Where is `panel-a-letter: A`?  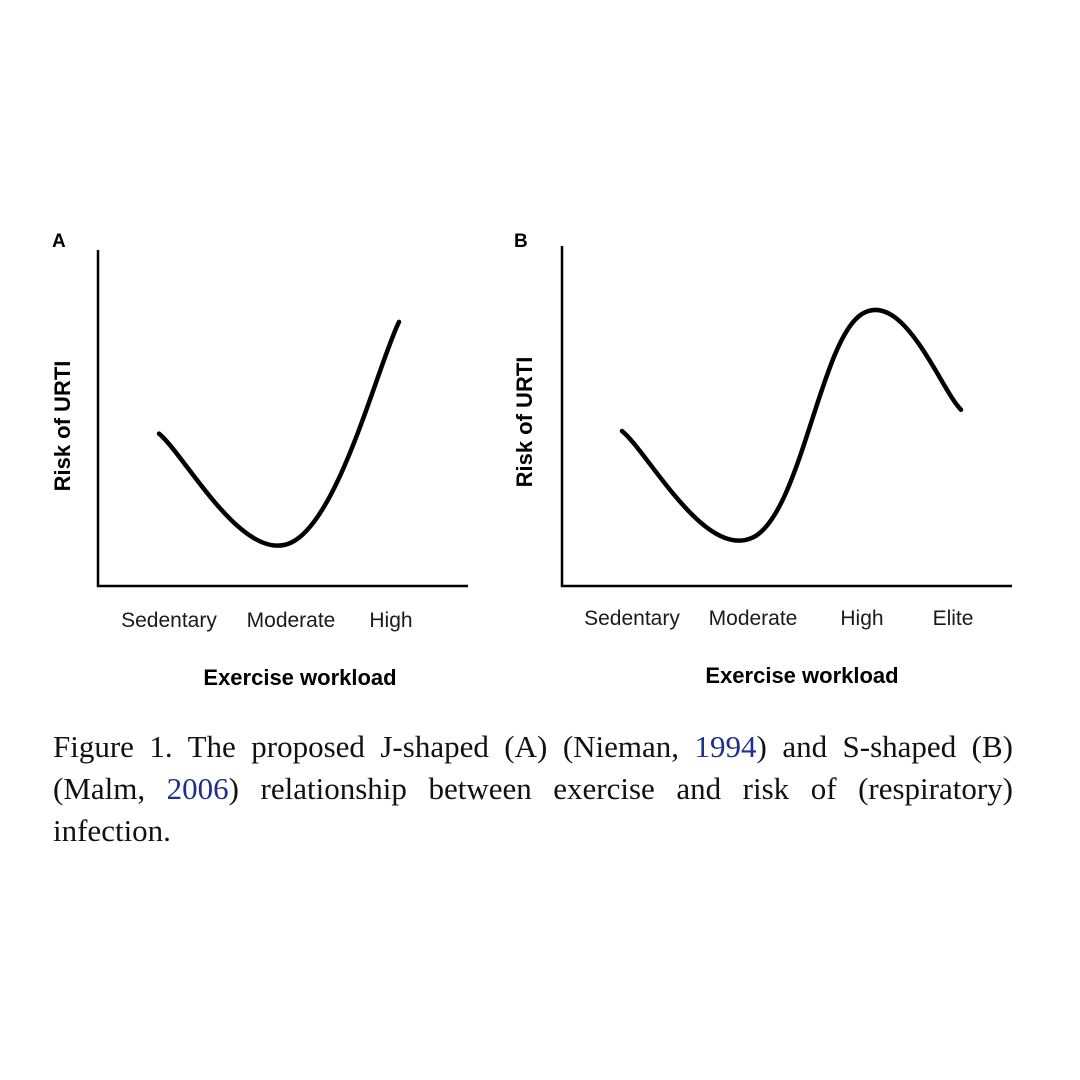
panel-a-letter: A is located at coordinates (59, 241).